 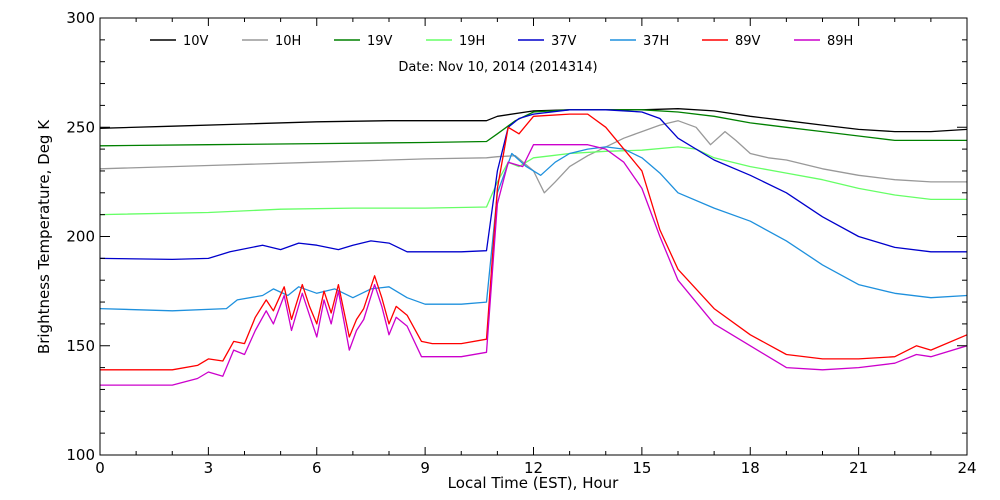 I want to click on x-axis-label: Local Time (EST), Hour, so click(x=533, y=483).